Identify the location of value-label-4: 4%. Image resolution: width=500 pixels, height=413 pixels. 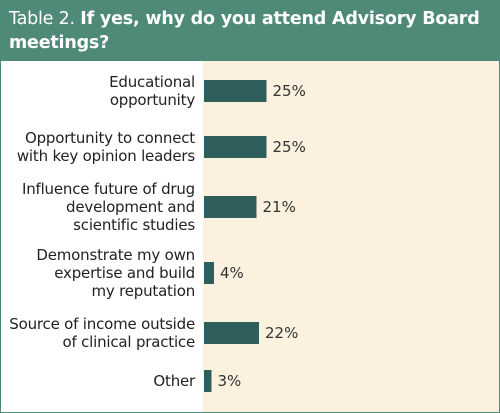
(232, 273).